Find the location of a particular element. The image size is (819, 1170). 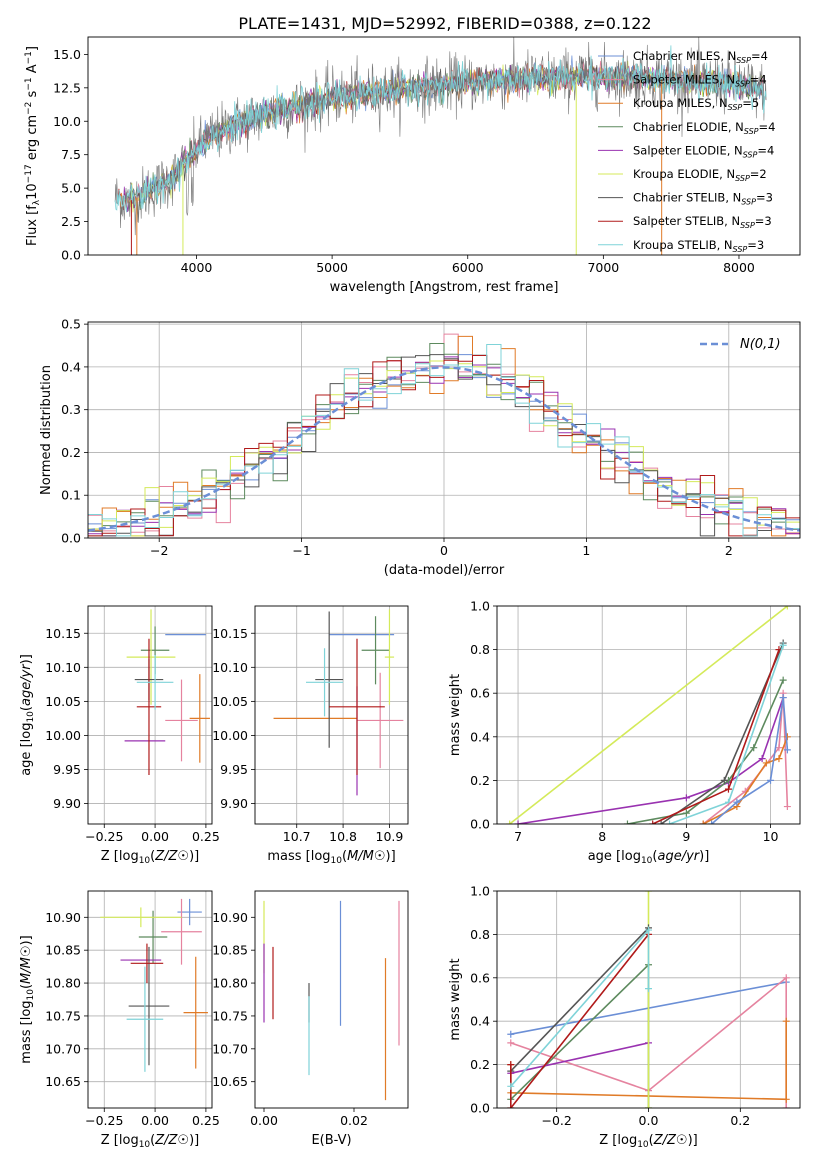

age_vs_Z-xlabel: Z [log10(Z/Z☉)] is located at coordinates (150, 857).